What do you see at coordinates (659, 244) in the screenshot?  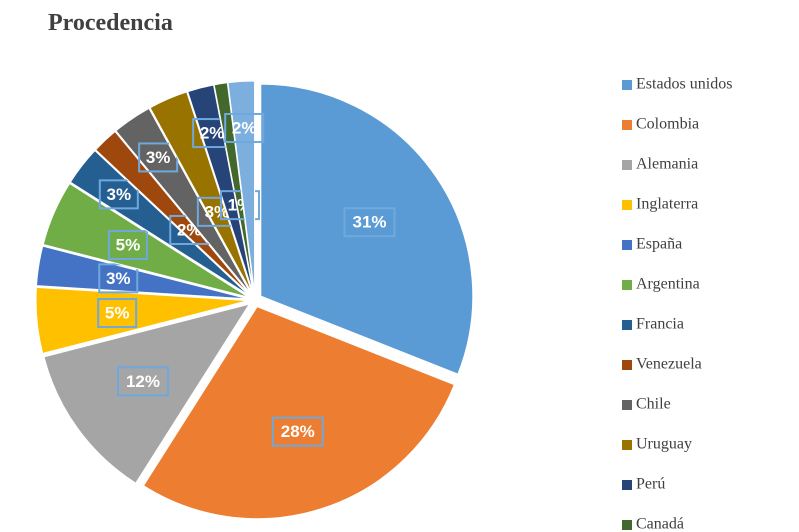 I see `legend-label: España` at bounding box center [659, 244].